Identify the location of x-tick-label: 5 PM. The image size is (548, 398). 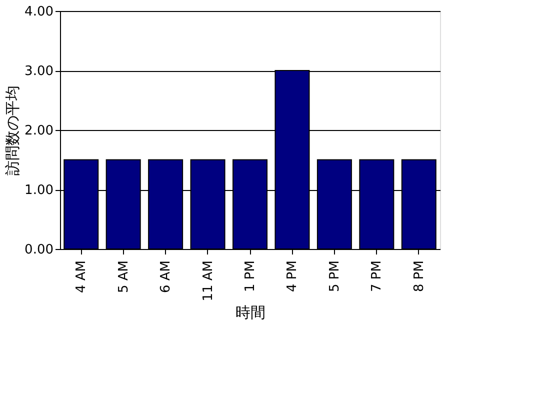
(334, 276).